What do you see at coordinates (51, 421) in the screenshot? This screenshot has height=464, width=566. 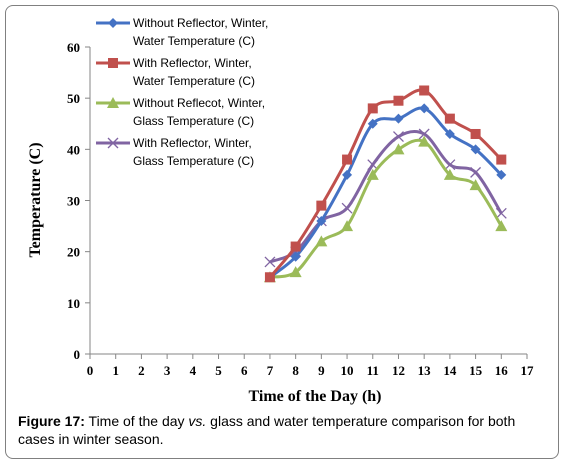 I see `caption-label: Figure 17:` at bounding box center [51, 421].